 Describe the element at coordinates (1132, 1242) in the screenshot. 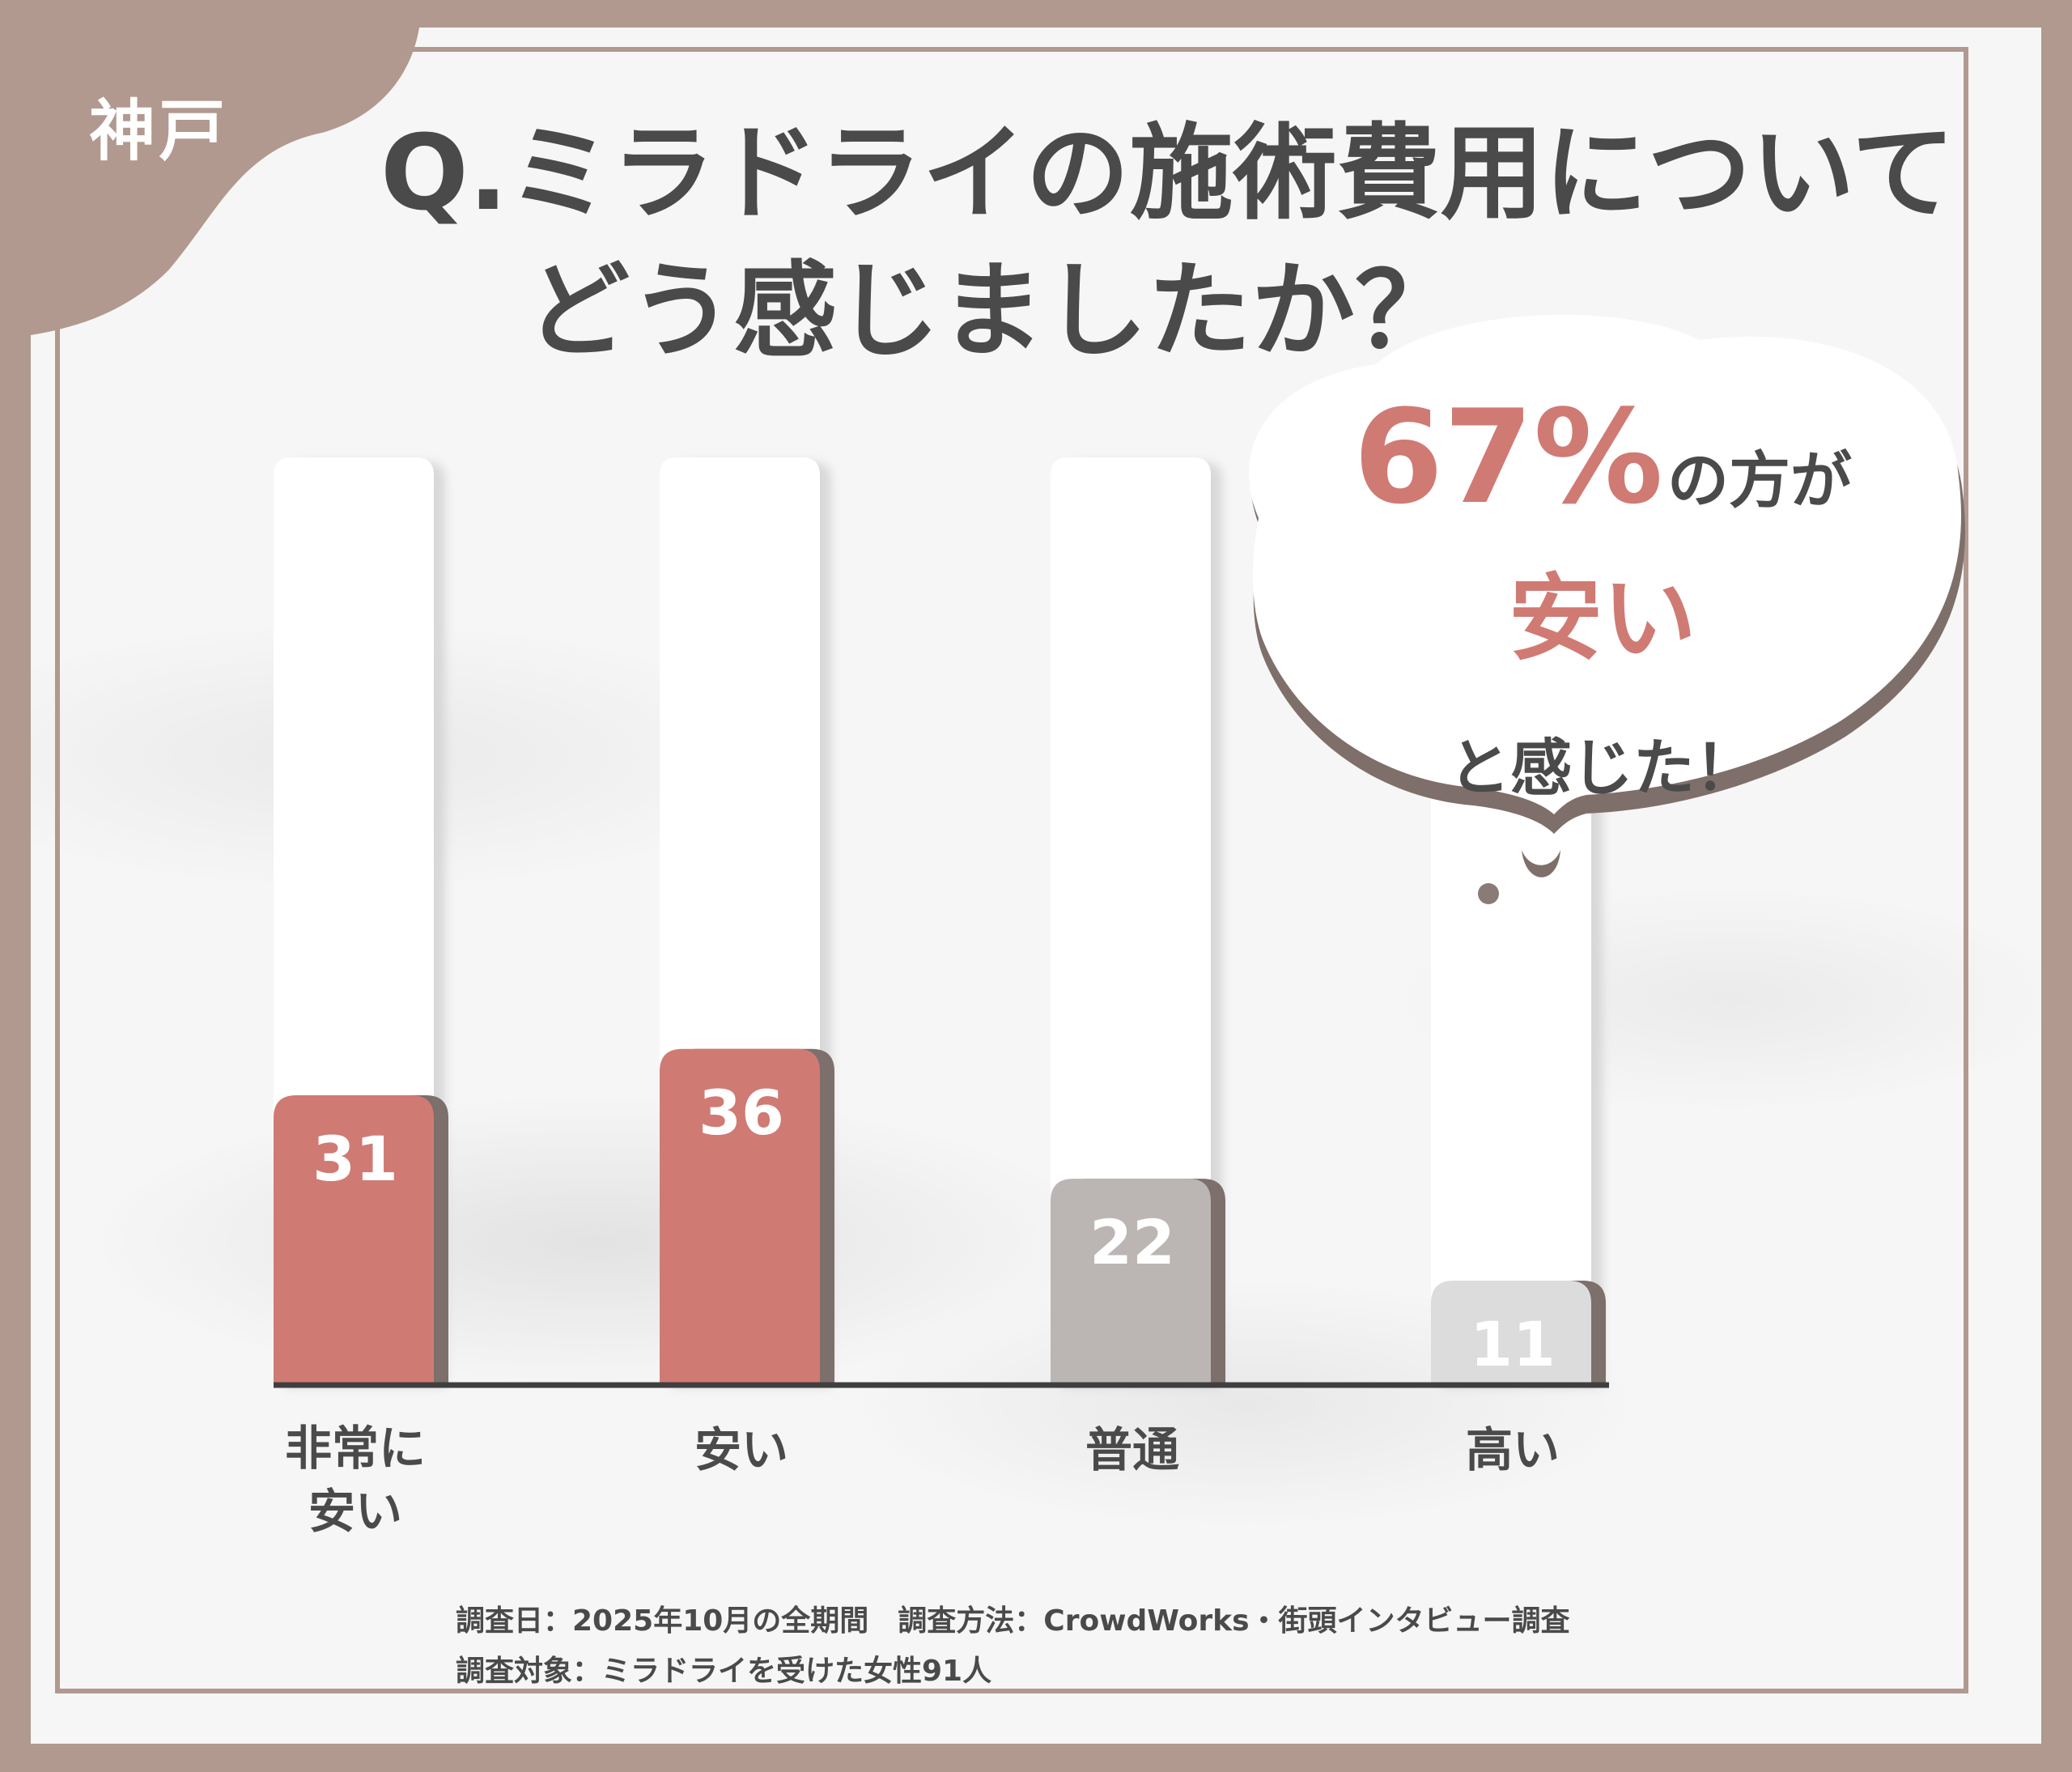

I see `data-label: 22` at that location.